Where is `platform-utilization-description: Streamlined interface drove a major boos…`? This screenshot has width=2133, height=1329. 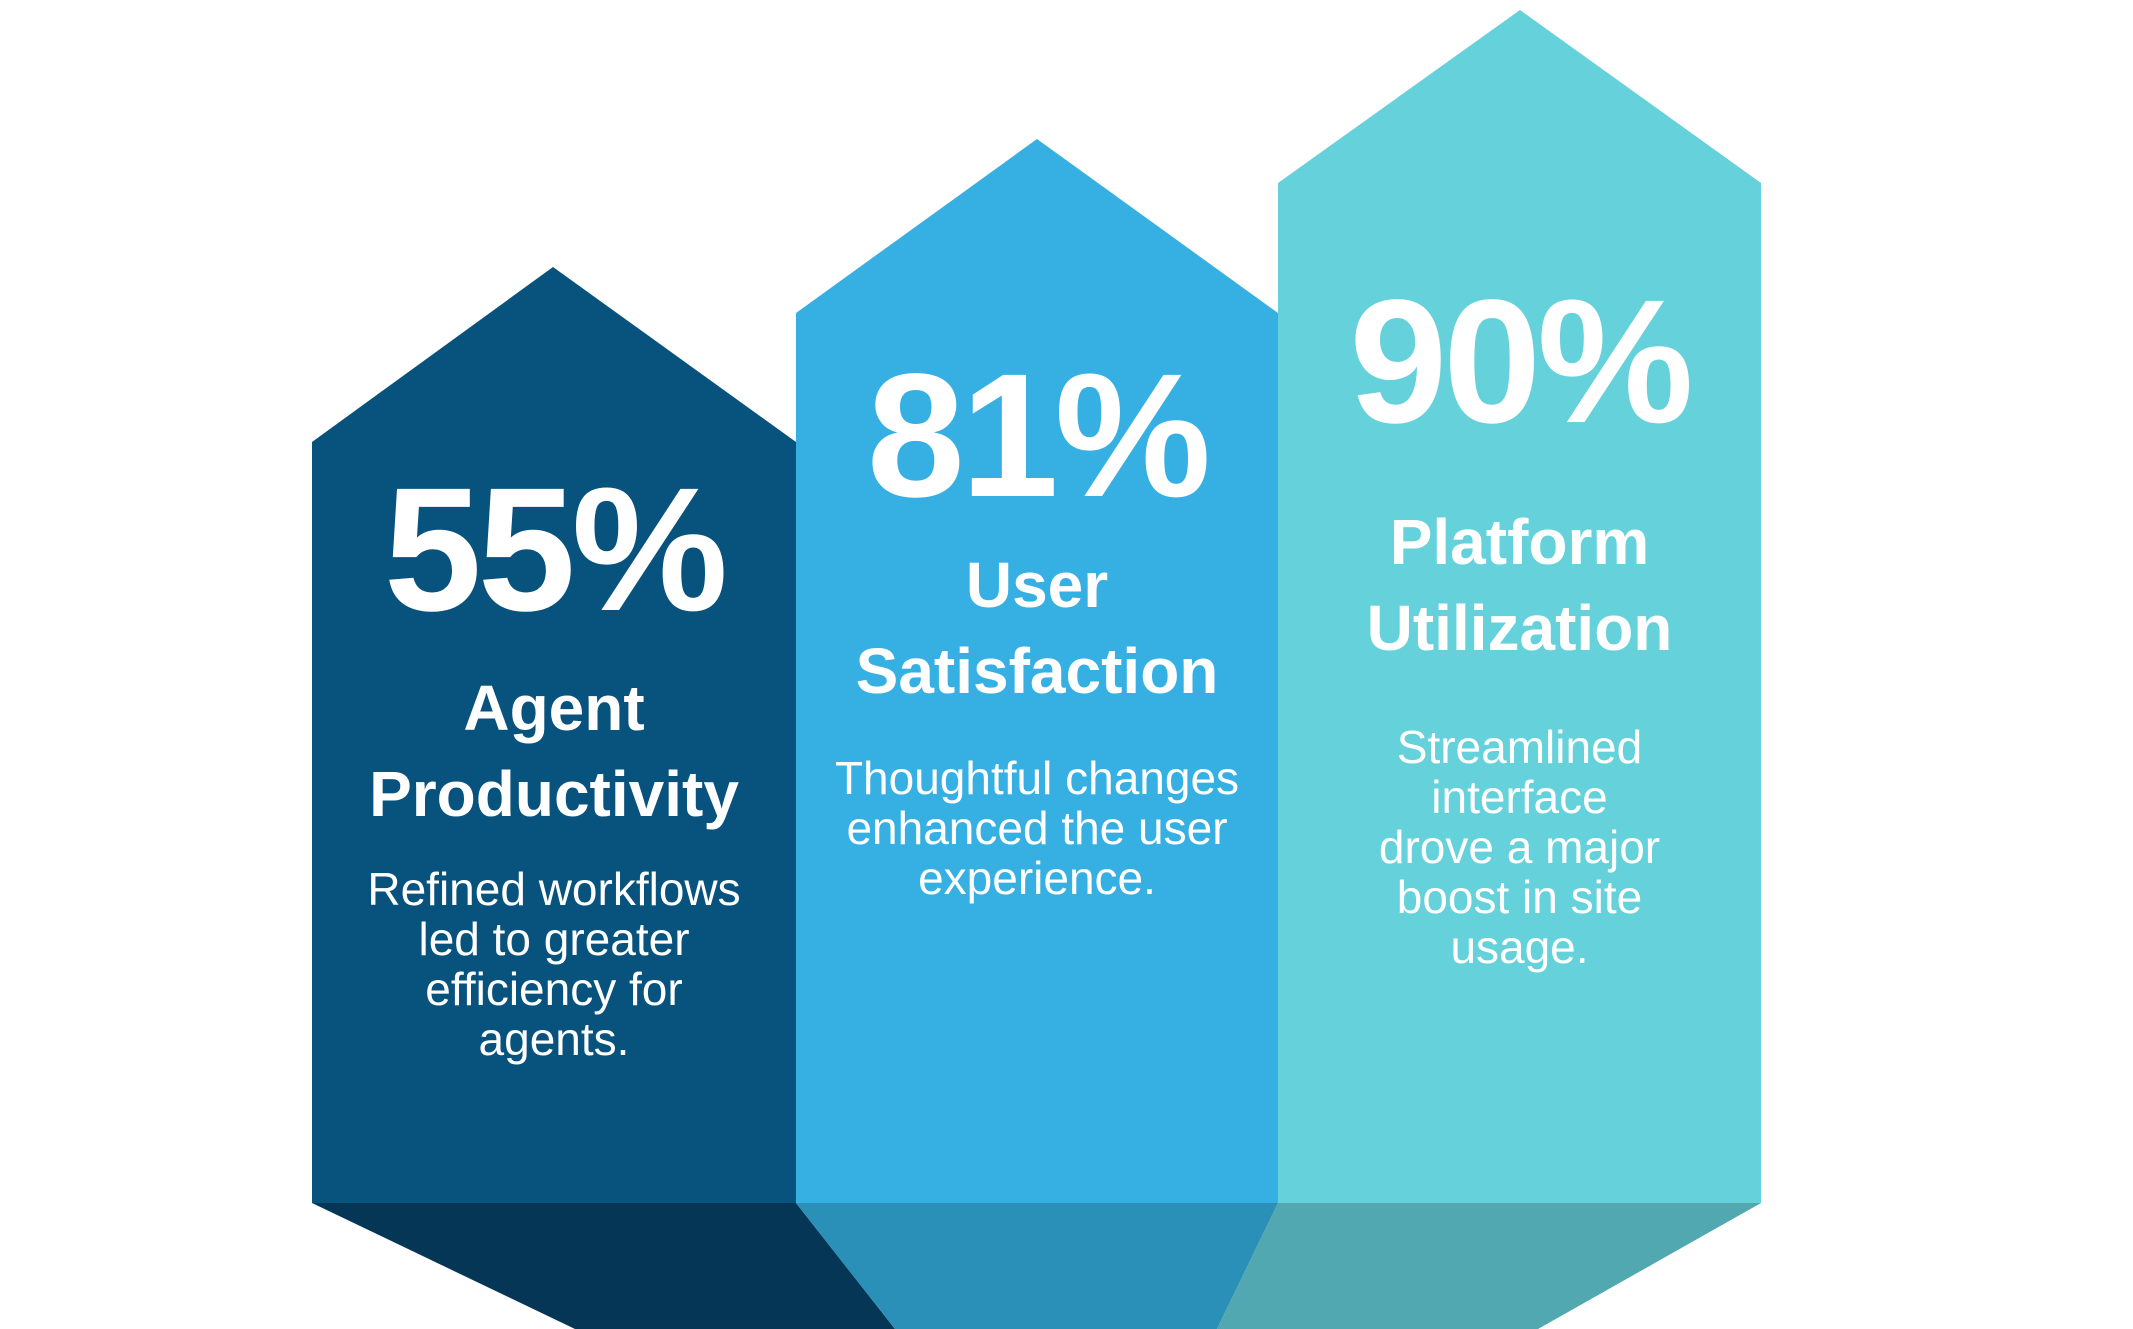
platform-utilization-description: Streamlined interface drove a major boos… is located at coordinates (1519, 847).